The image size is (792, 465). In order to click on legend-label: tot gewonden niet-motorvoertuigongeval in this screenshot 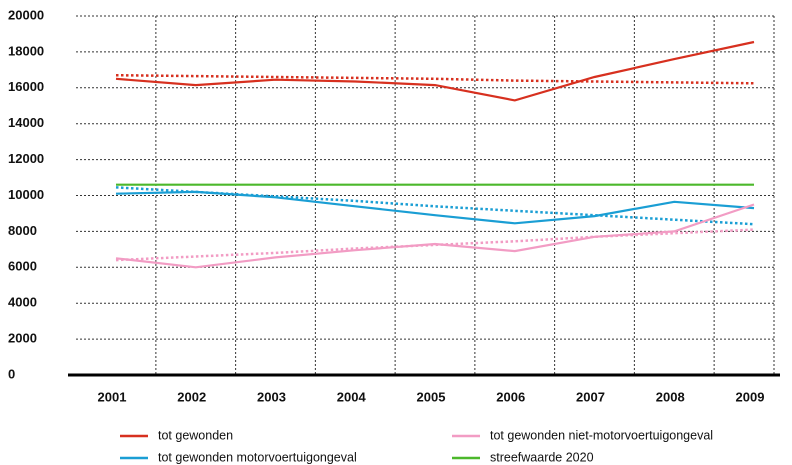, I will do `click(601, 435)`.